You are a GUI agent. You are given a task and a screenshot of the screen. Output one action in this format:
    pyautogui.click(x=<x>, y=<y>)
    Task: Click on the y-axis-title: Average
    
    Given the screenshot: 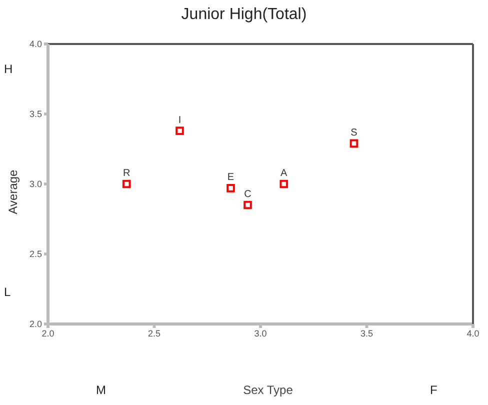 What is the action you would take?
    pyautogui.click(x=13, y=192)
    